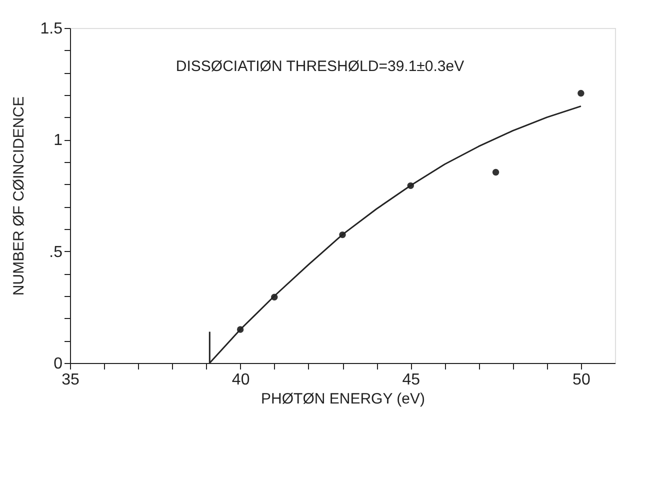 The height and width of the screenshot is (490, 661). Describe the element at coordinates (56, 252) in the screenshot. I see `y-tick-label: .5` at that location.